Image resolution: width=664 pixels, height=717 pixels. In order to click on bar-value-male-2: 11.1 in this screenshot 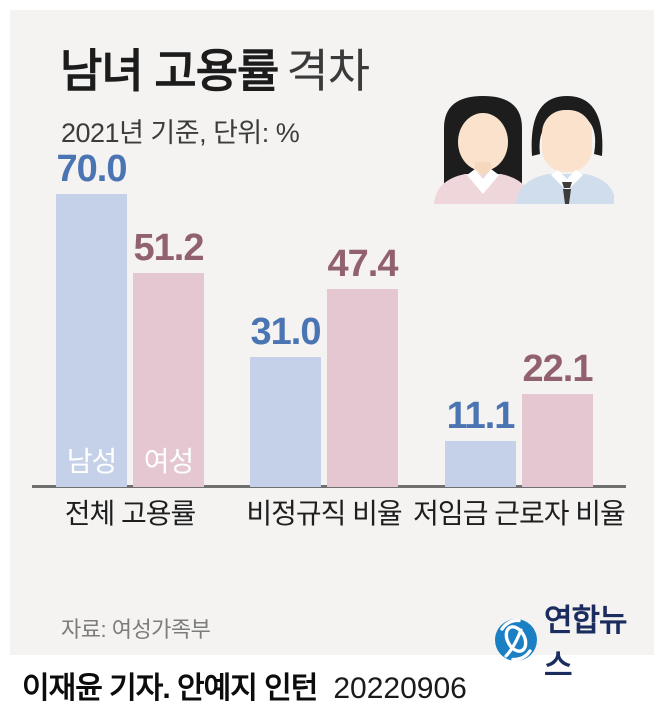, I will do `click(481, 416)`.